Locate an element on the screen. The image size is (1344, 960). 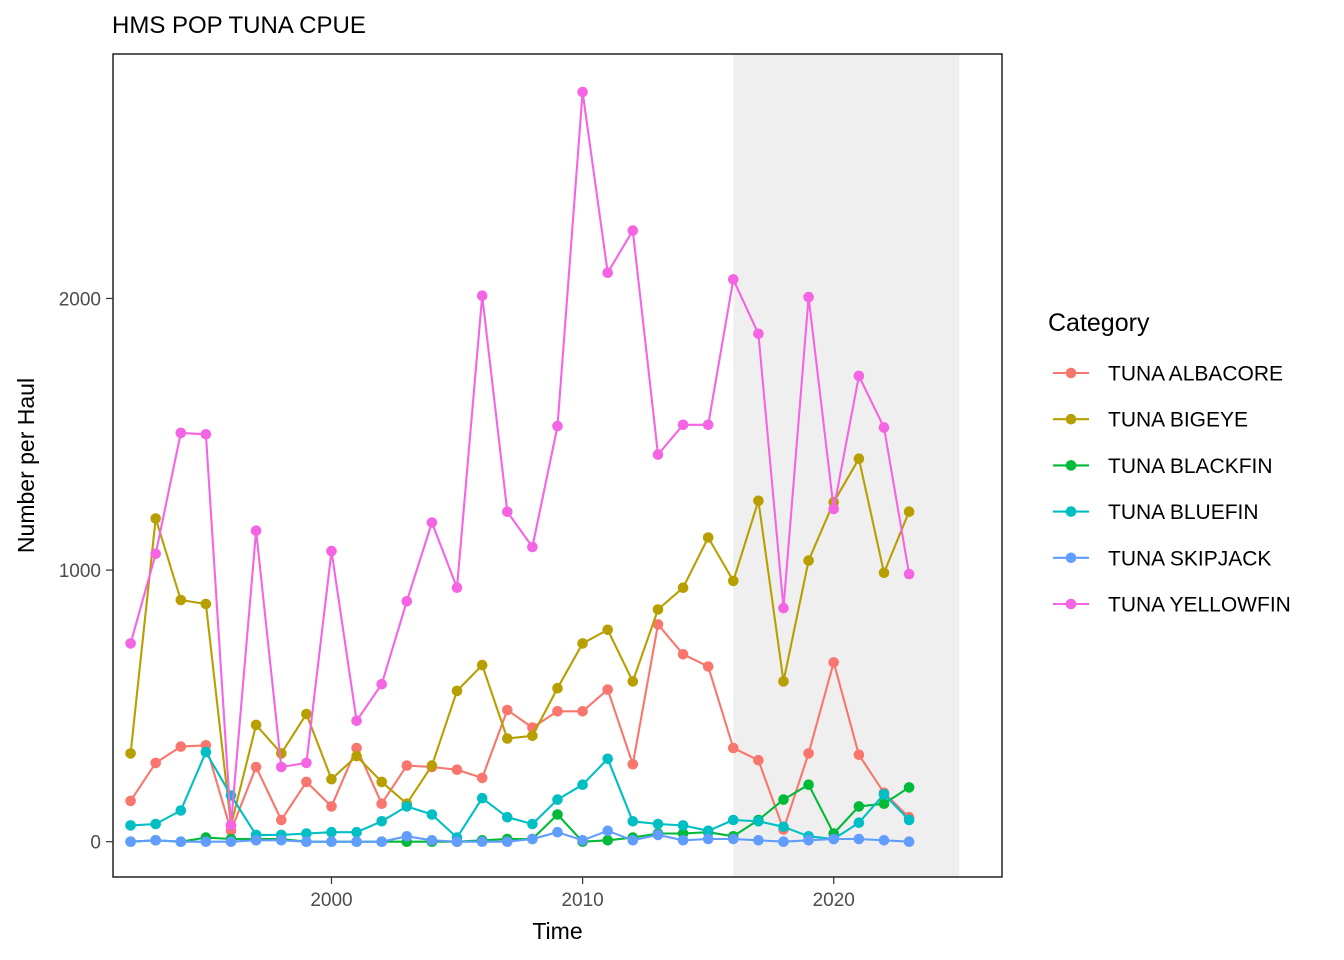
data-point-tuna-albacore-2014 is located at coordinates (683, 654).